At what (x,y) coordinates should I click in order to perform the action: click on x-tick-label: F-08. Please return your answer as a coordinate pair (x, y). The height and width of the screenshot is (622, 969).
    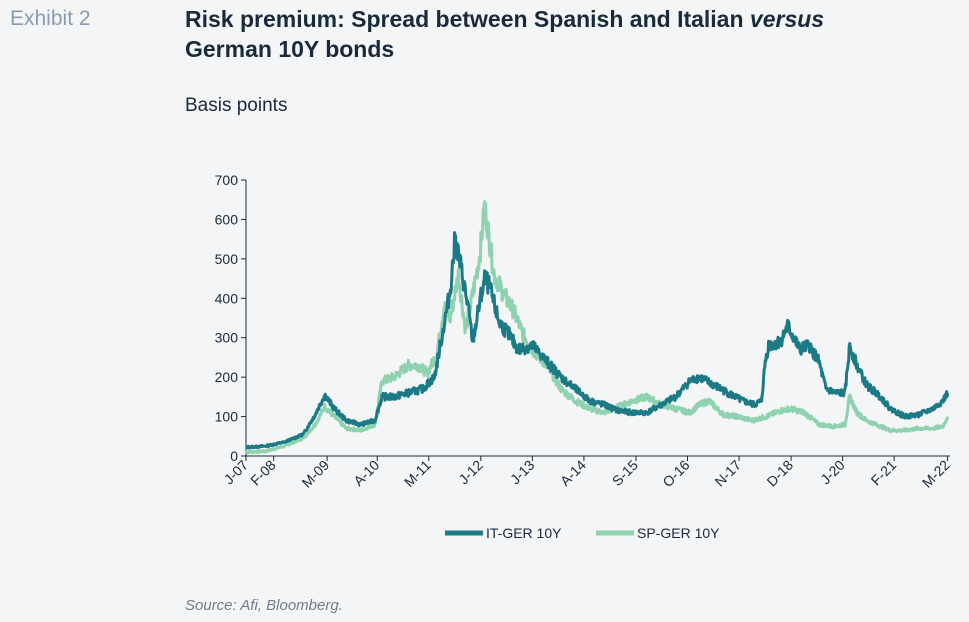
    Looking at the image, I should click on (263, 473).